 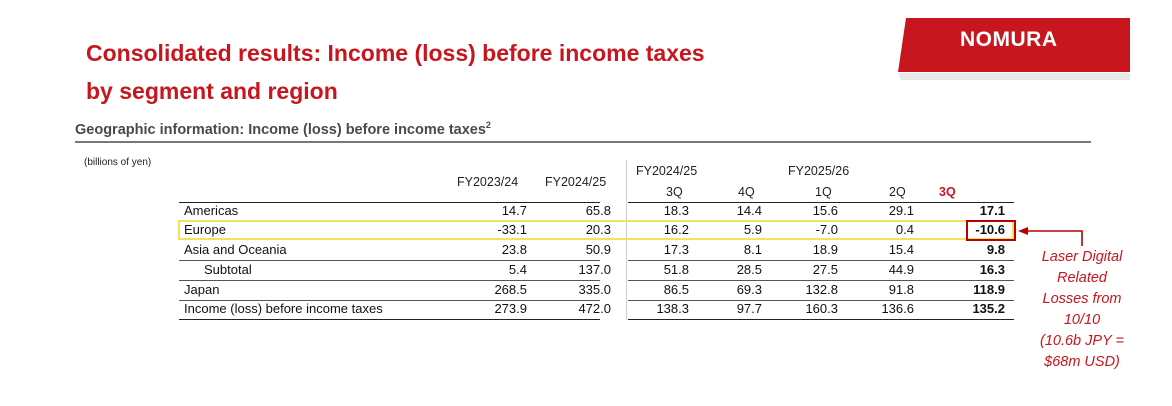 What do you see at coordinates (825, 249) in the screenshot?
I see `table-cell: 18.9` at bounding box center [825, 249].